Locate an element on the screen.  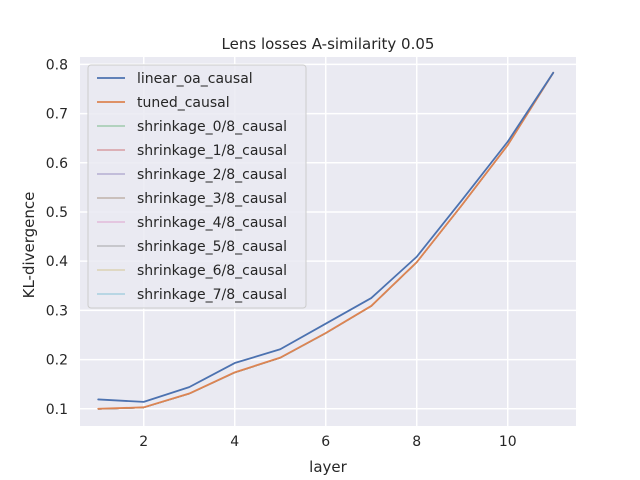
x-tick-labels: 2 4 6 8 10 is located at coordinates (327, 442).